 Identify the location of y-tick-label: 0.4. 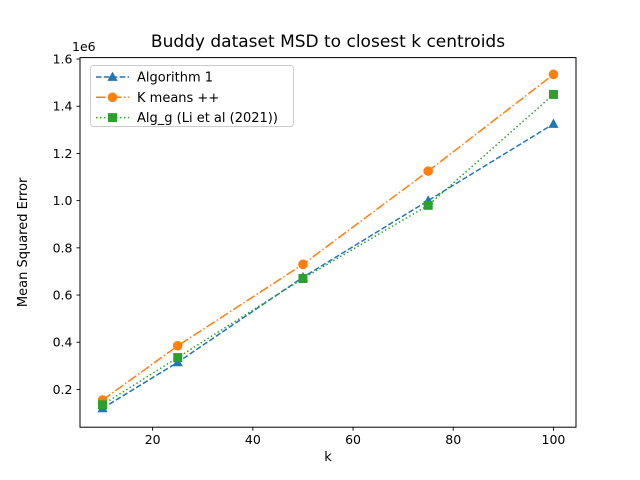
(63, 342).